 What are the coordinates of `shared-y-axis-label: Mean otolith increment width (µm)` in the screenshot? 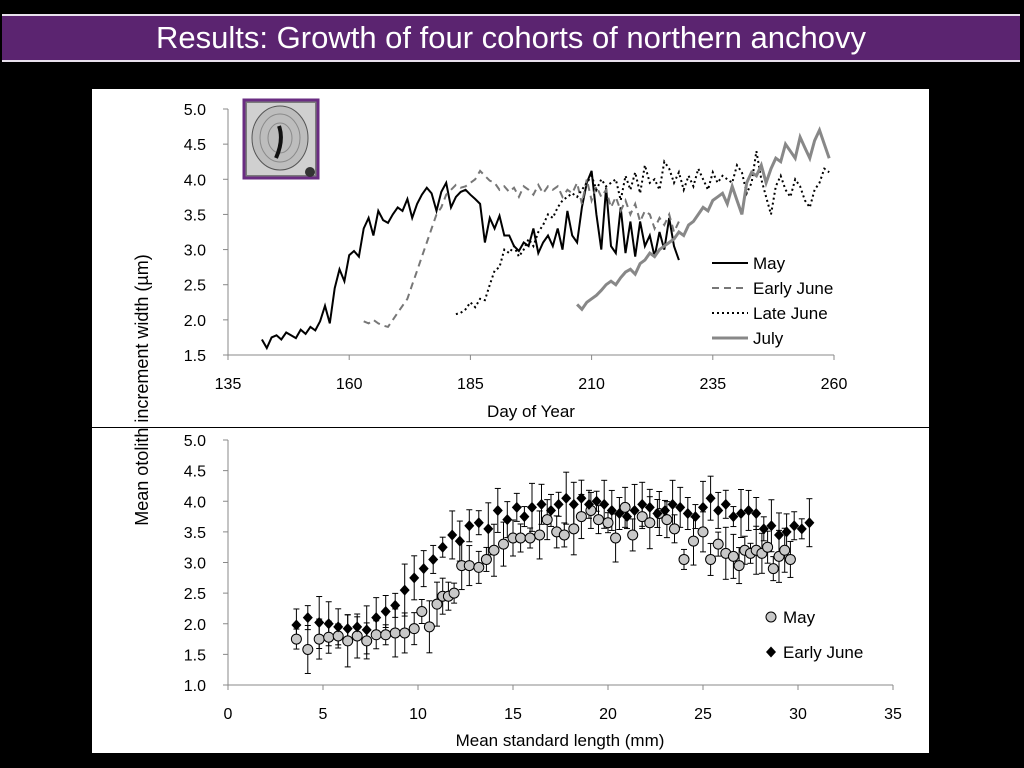 It's located at (142, 389).